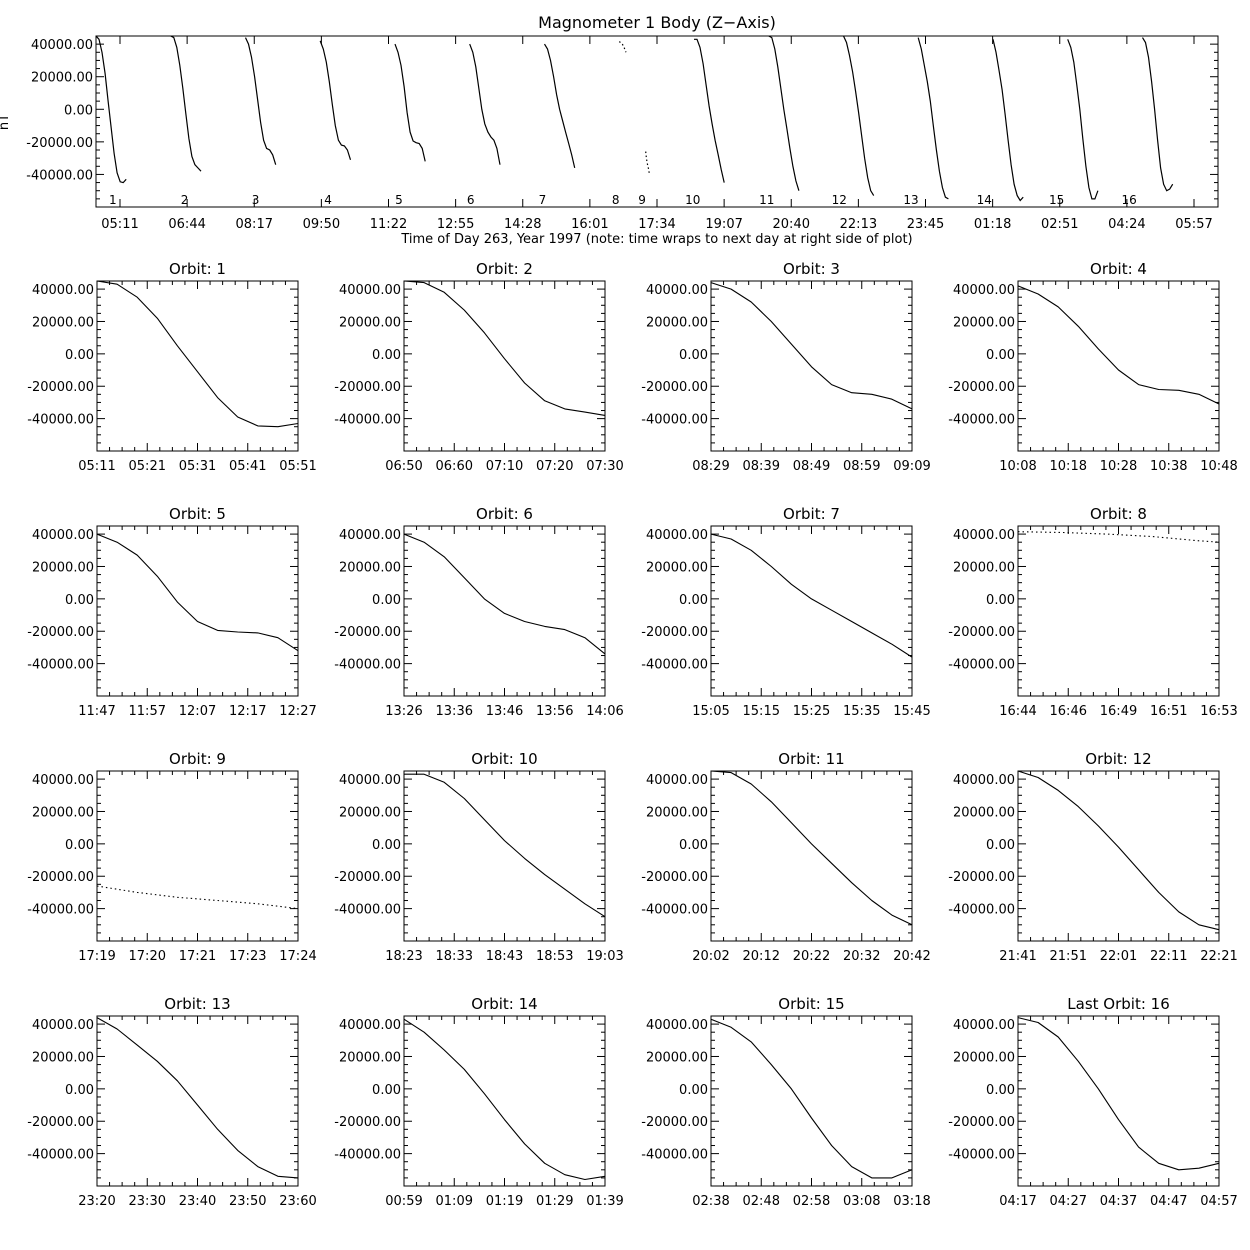 The width and height of the screenshot is (1250, 1250). What do you see at coordinates (370, 567) in the screenshot?
I see `orbit-6-ytick-label: 20000.00` at bounding box center [370, 567].